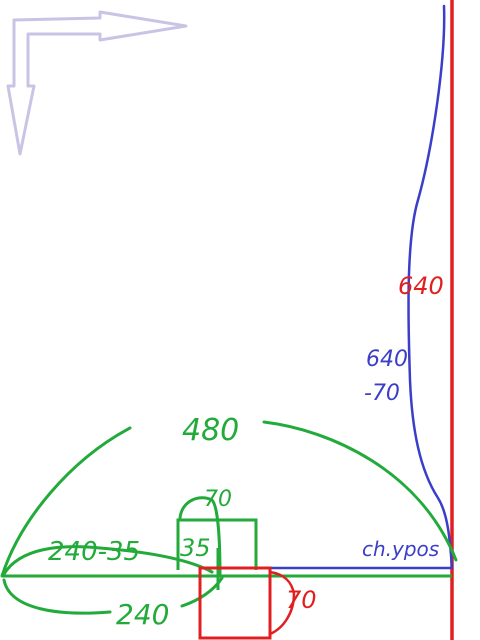 The height and width of the screenshot is (640, 480). I want to click on total-width-label: 480, so click(210, 430).